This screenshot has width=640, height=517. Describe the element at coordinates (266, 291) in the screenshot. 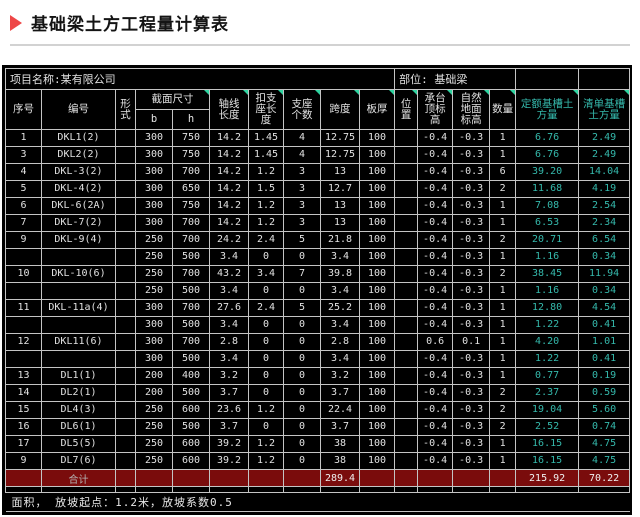

I see `deduct-length-cell: 0` at that location.